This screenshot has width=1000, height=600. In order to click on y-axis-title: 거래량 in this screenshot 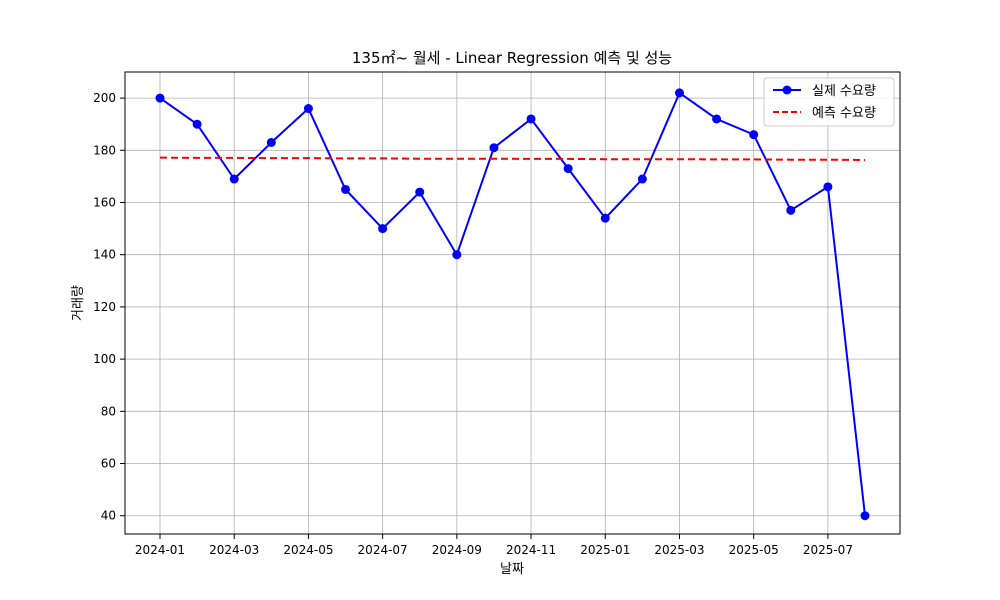, I will do `click(78, 303)`.